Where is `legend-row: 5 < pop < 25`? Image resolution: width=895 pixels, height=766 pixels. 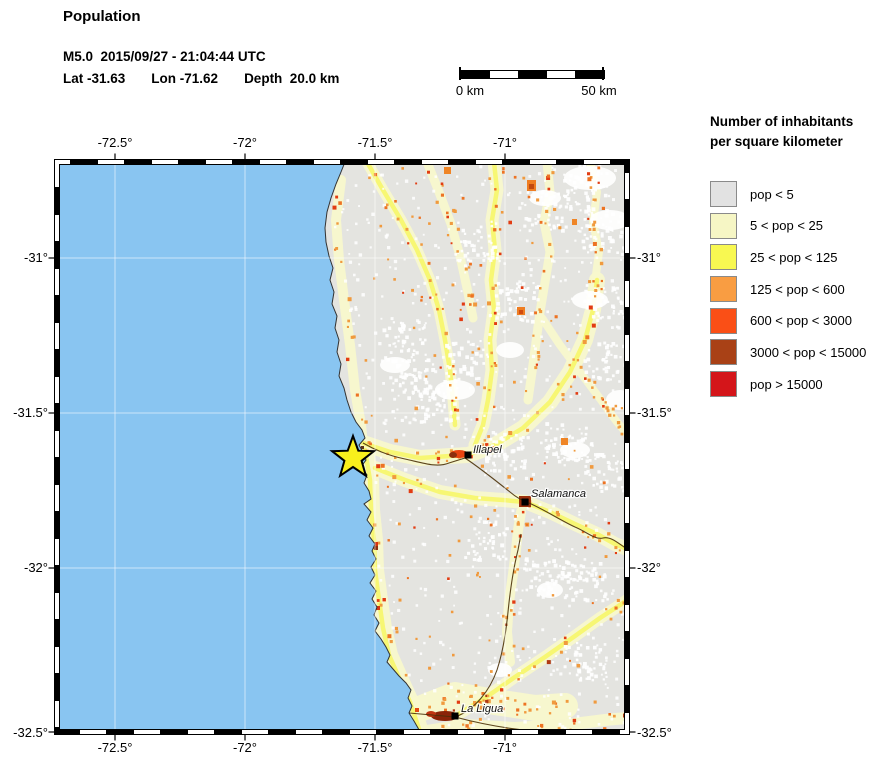 legend-row: 5 < pop < 25 is located at coordinates (802, 225).